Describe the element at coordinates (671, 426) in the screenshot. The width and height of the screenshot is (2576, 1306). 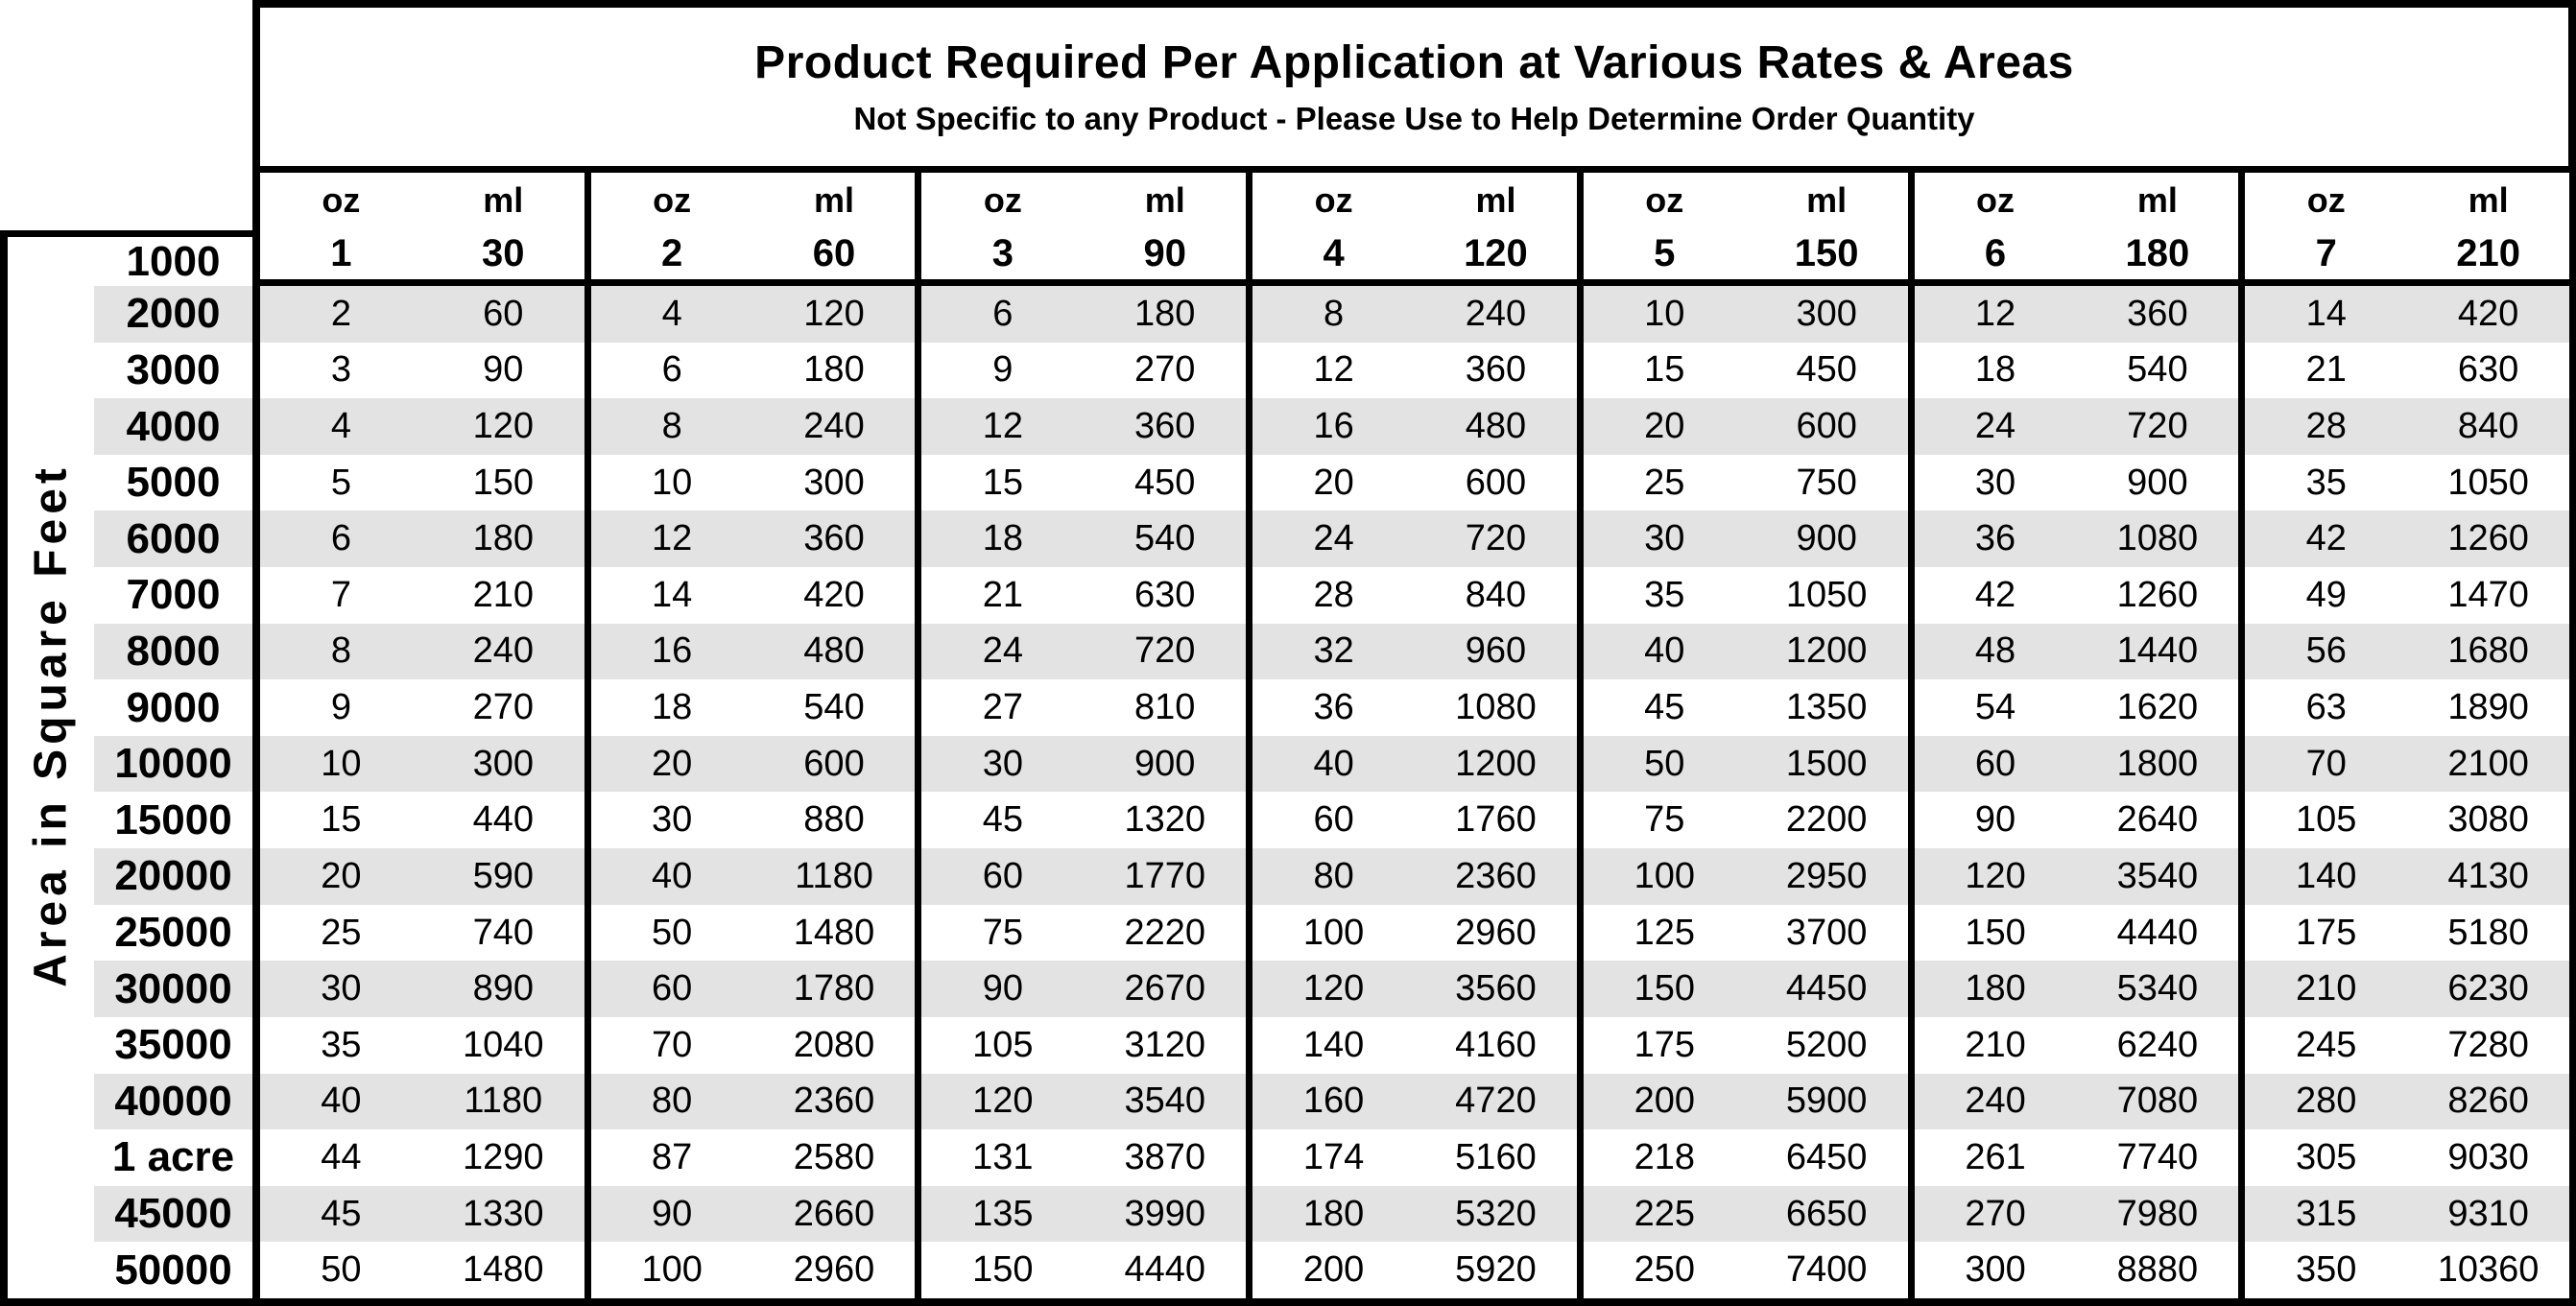
I see `data-cell-oz: 8` at that location.